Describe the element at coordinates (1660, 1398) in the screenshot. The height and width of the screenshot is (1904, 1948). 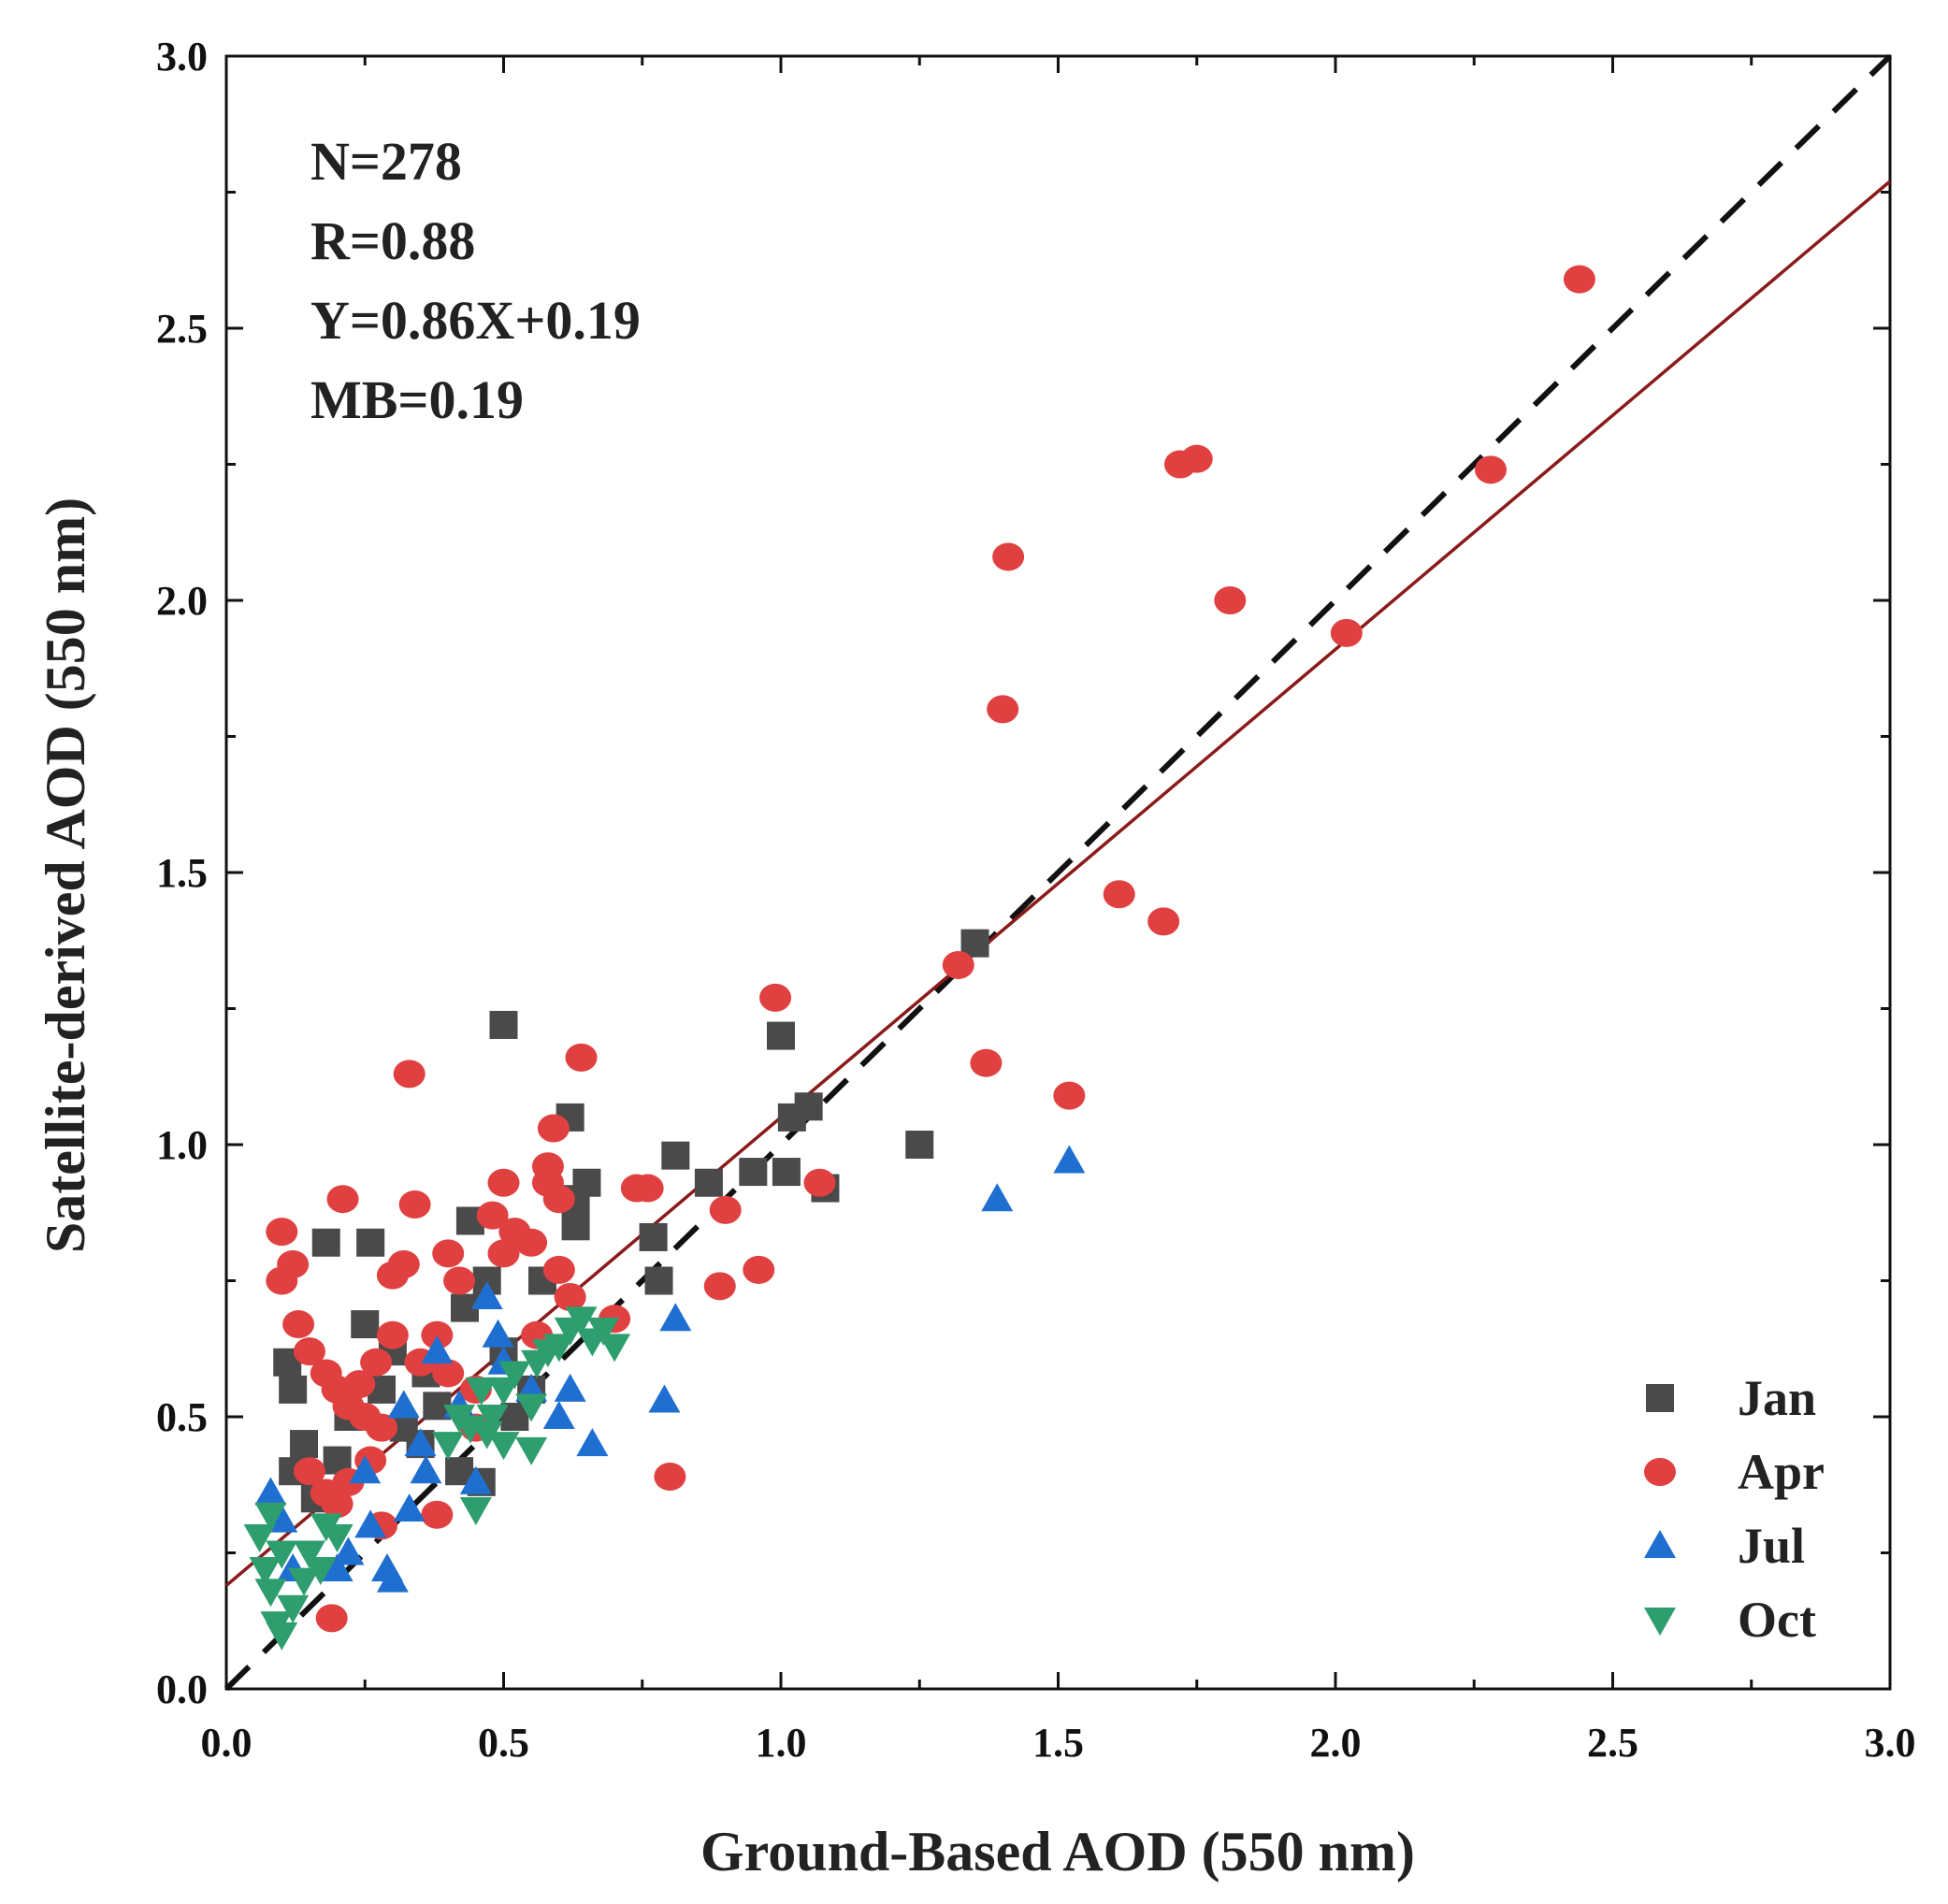
I see `legend-swatch-jan` at that location.